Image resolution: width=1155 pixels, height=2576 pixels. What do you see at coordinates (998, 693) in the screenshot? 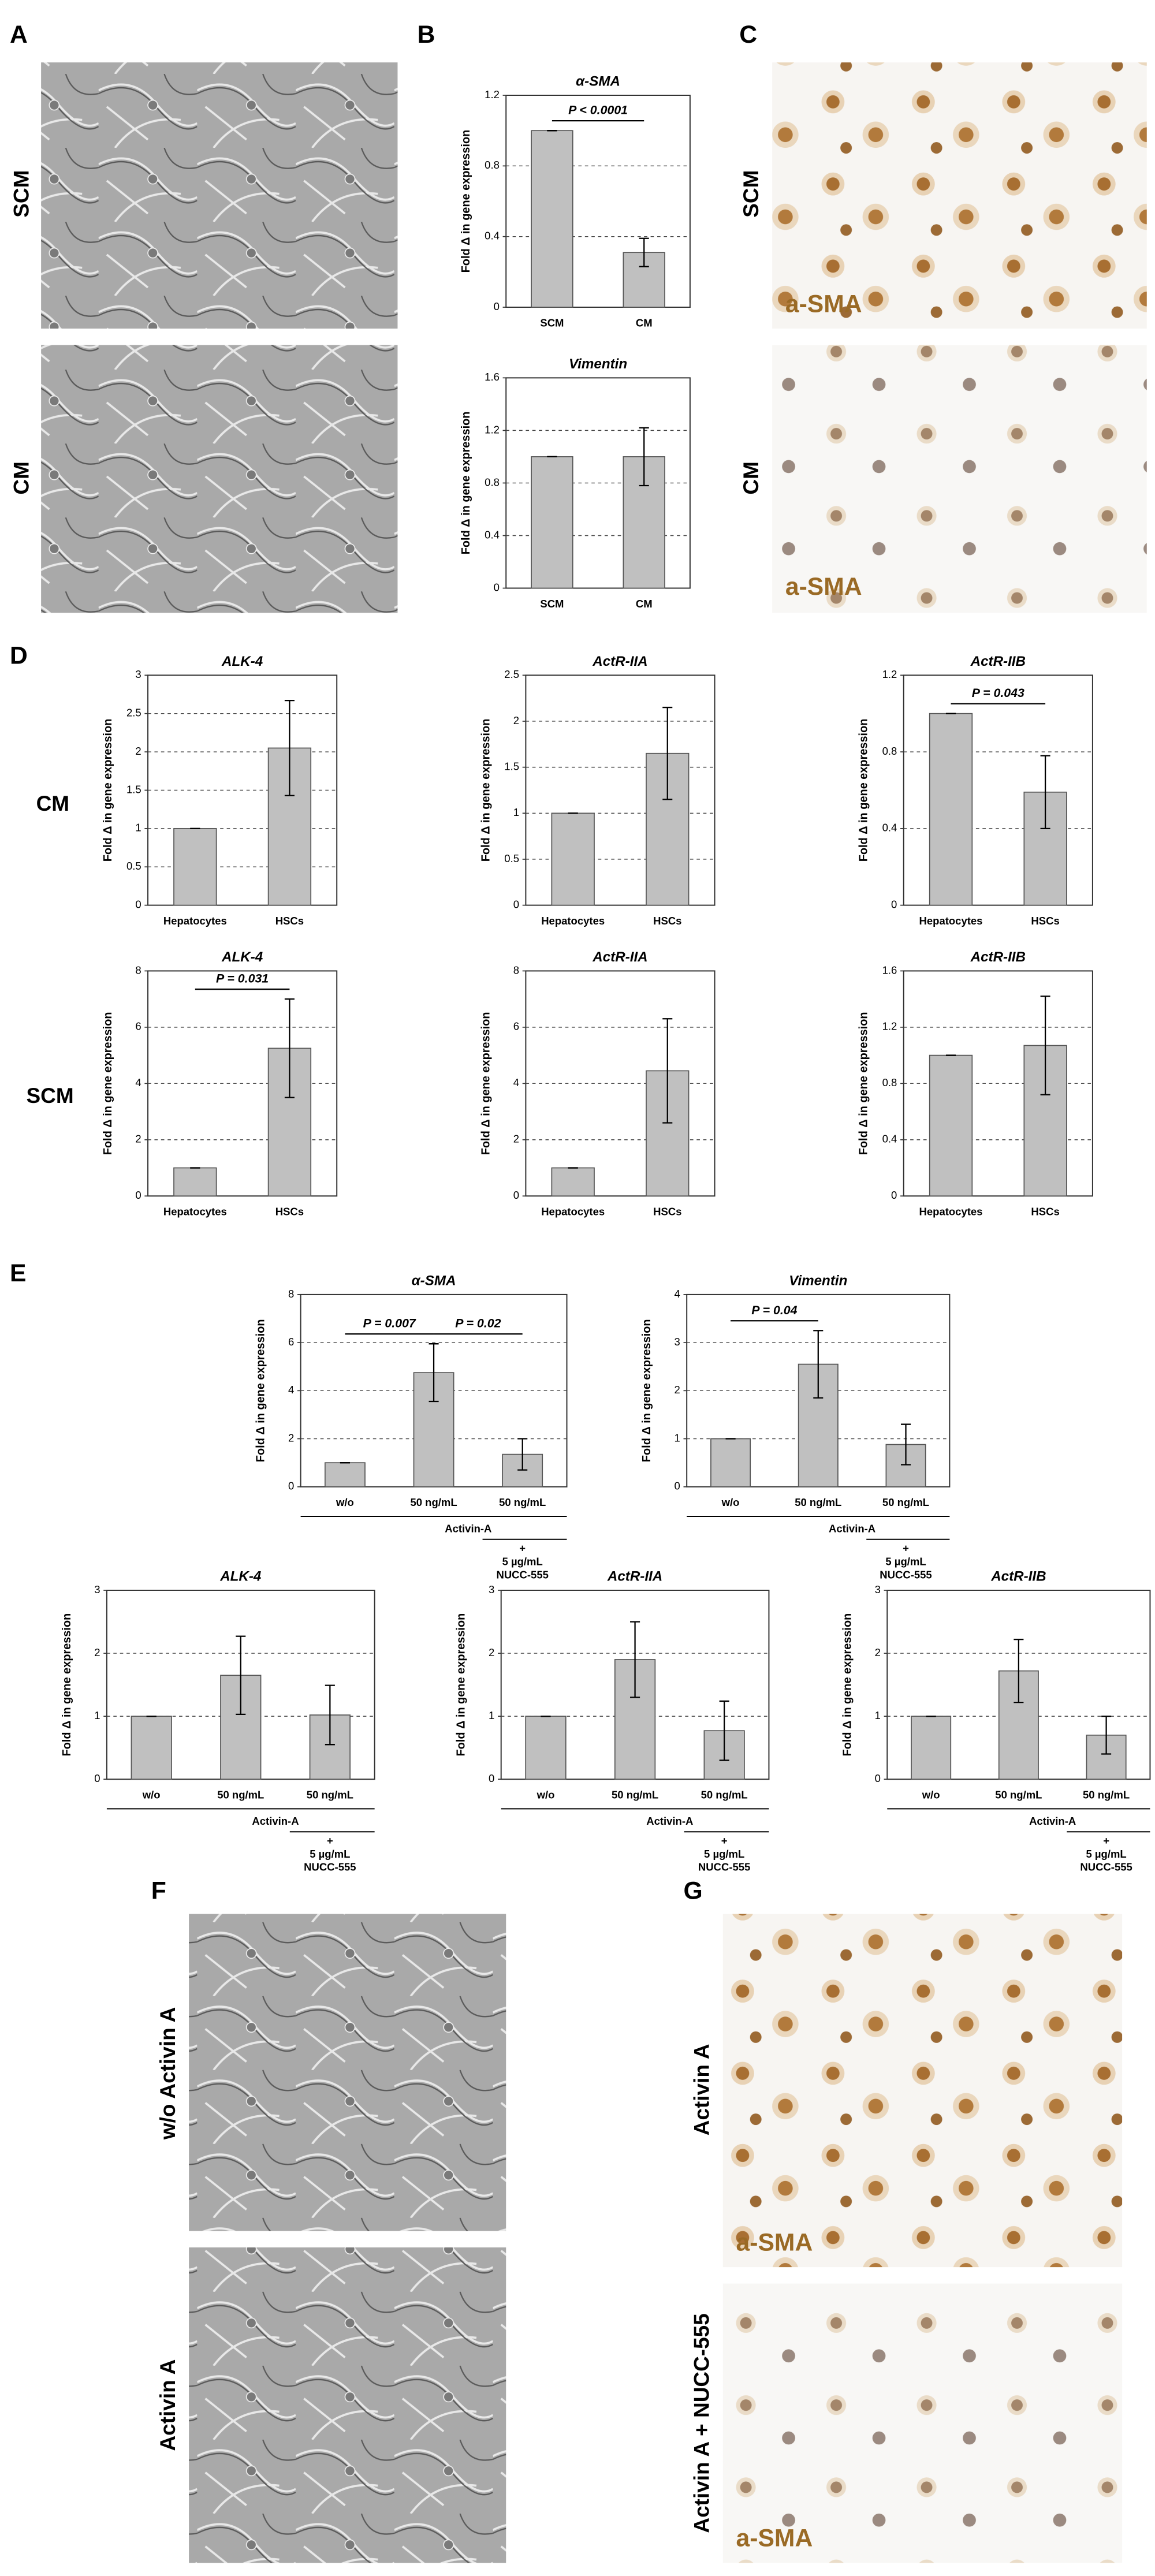
I see `significance-label: P = 0.043` at bounding box center [998, 693].